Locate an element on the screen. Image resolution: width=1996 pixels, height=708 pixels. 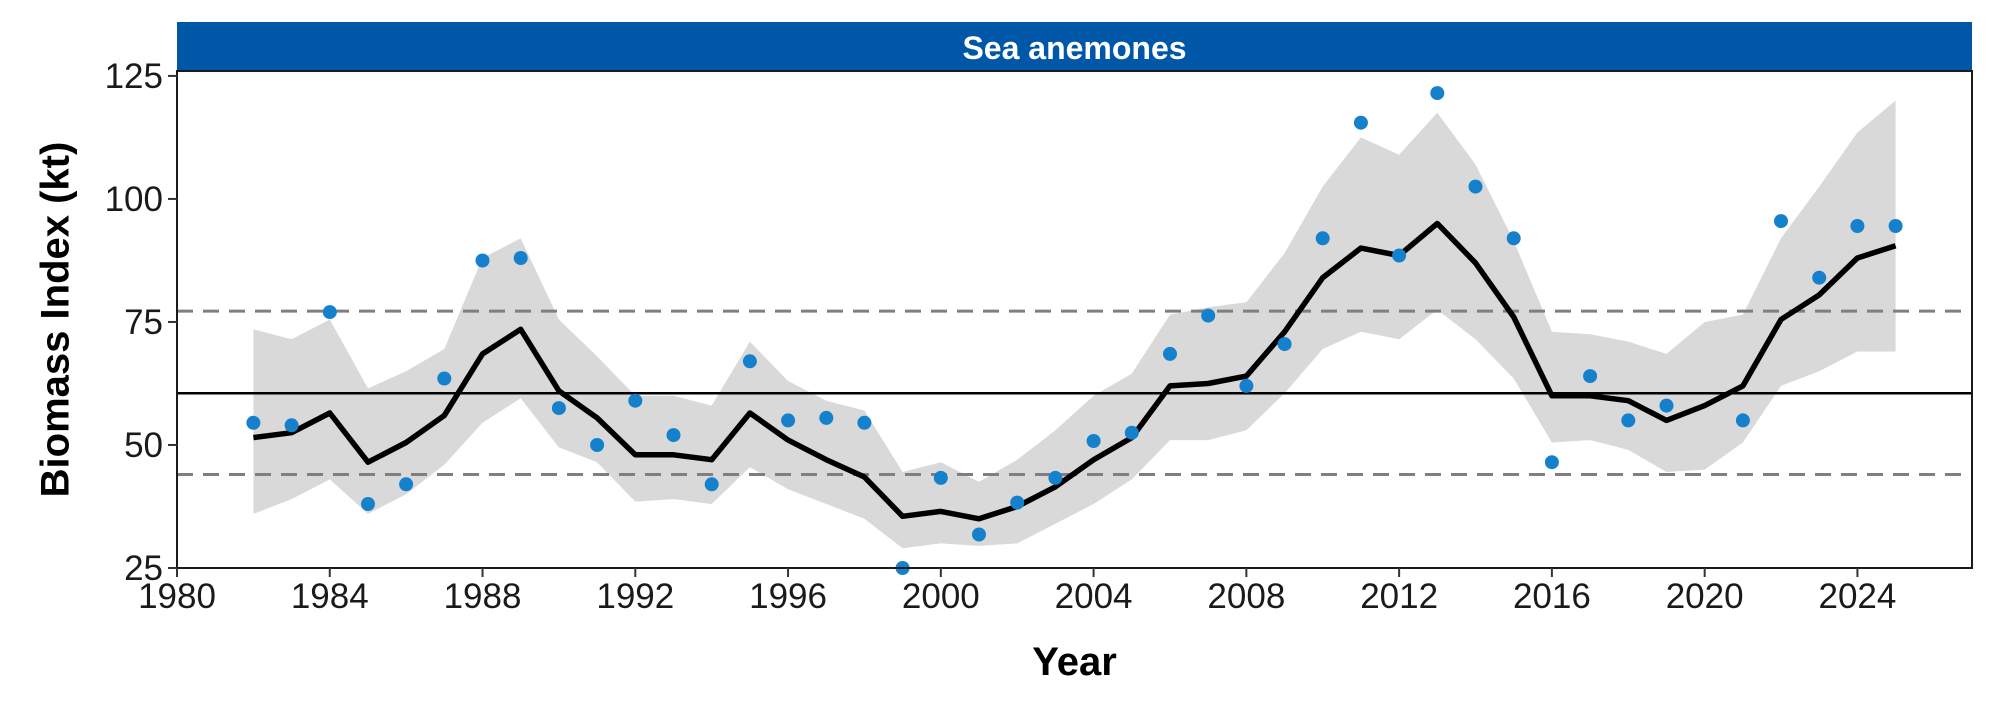
data-point-2008 is located at coordinates (1246, 385).